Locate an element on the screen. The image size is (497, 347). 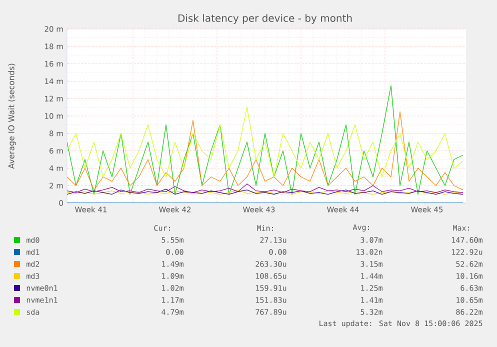
line-series is located at coordinates (265, 188).